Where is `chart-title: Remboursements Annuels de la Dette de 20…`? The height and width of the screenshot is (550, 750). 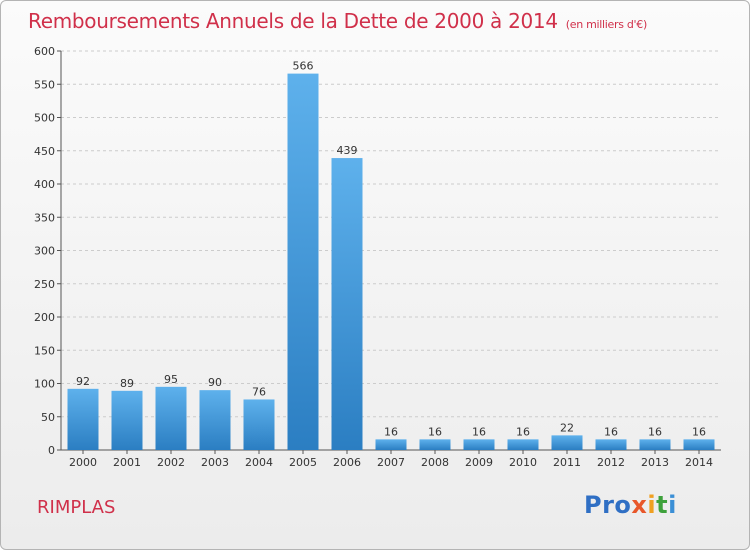
chart-title: Remboursements Annuels de la Dette de 20… is located at coordinates (337, 21).